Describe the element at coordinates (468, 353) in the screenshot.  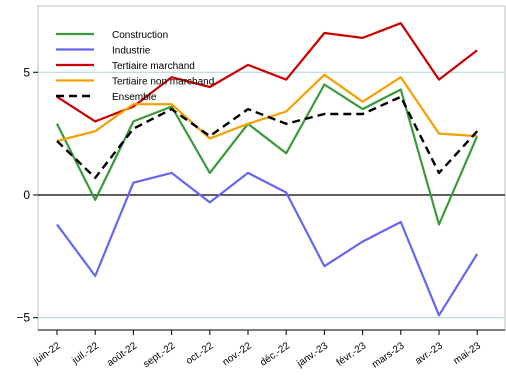
I see `x-tick-label: mai-23` at that location.